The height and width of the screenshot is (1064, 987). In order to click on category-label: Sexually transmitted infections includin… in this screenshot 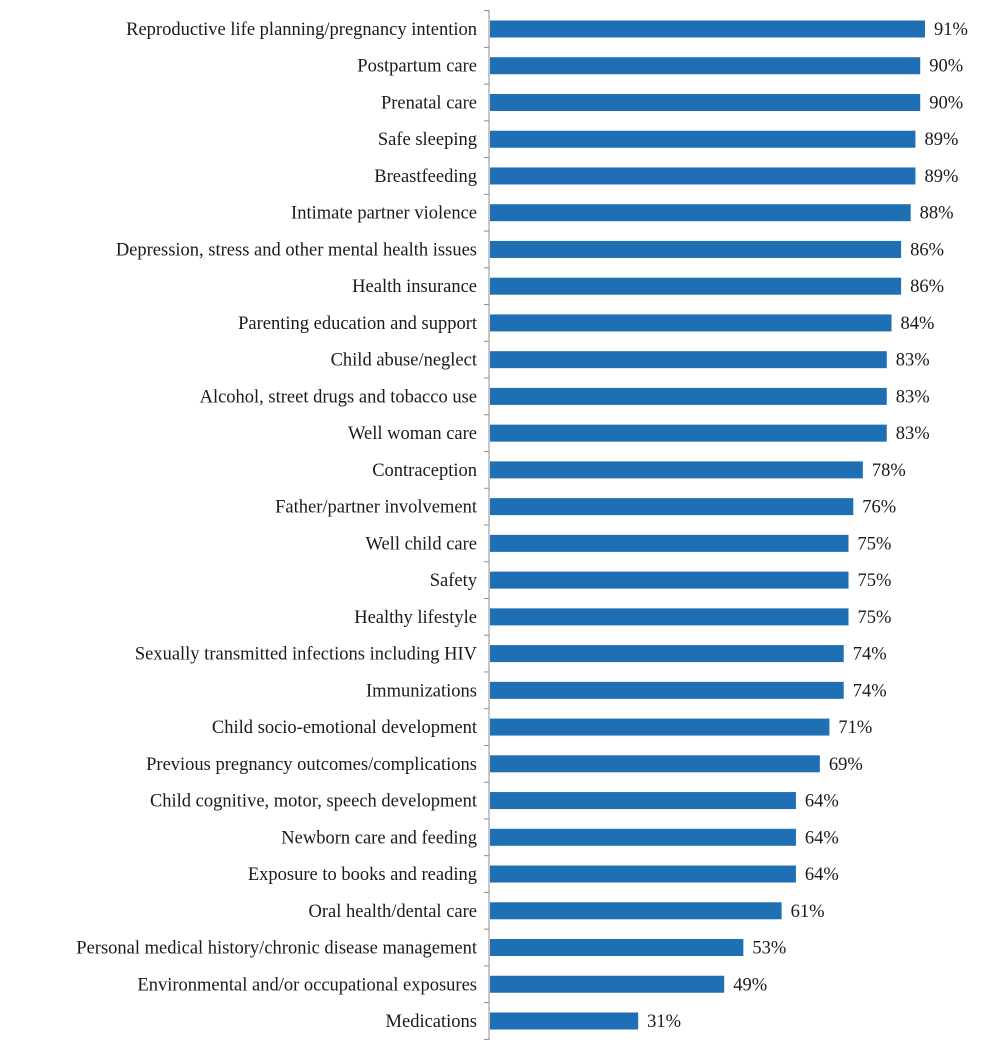, I will do `click(306, 655)`.